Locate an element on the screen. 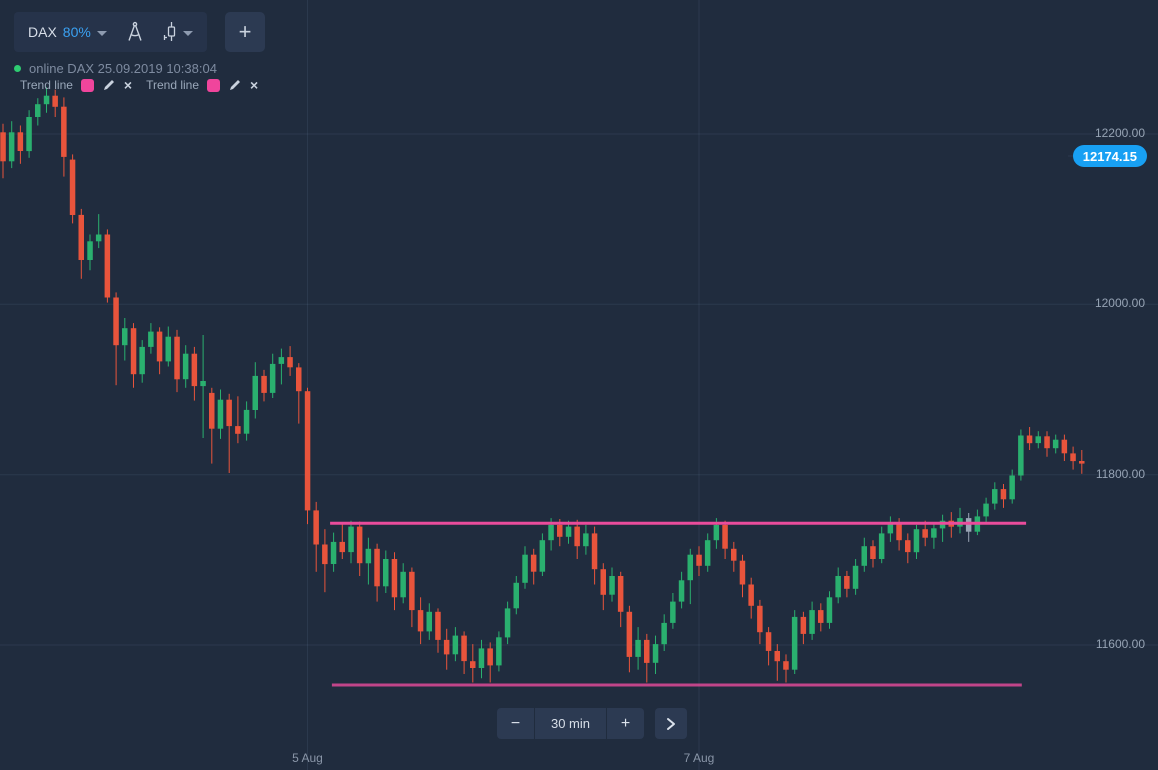  symbol-selector: DAX 80% is located at coordinates (67, 32).